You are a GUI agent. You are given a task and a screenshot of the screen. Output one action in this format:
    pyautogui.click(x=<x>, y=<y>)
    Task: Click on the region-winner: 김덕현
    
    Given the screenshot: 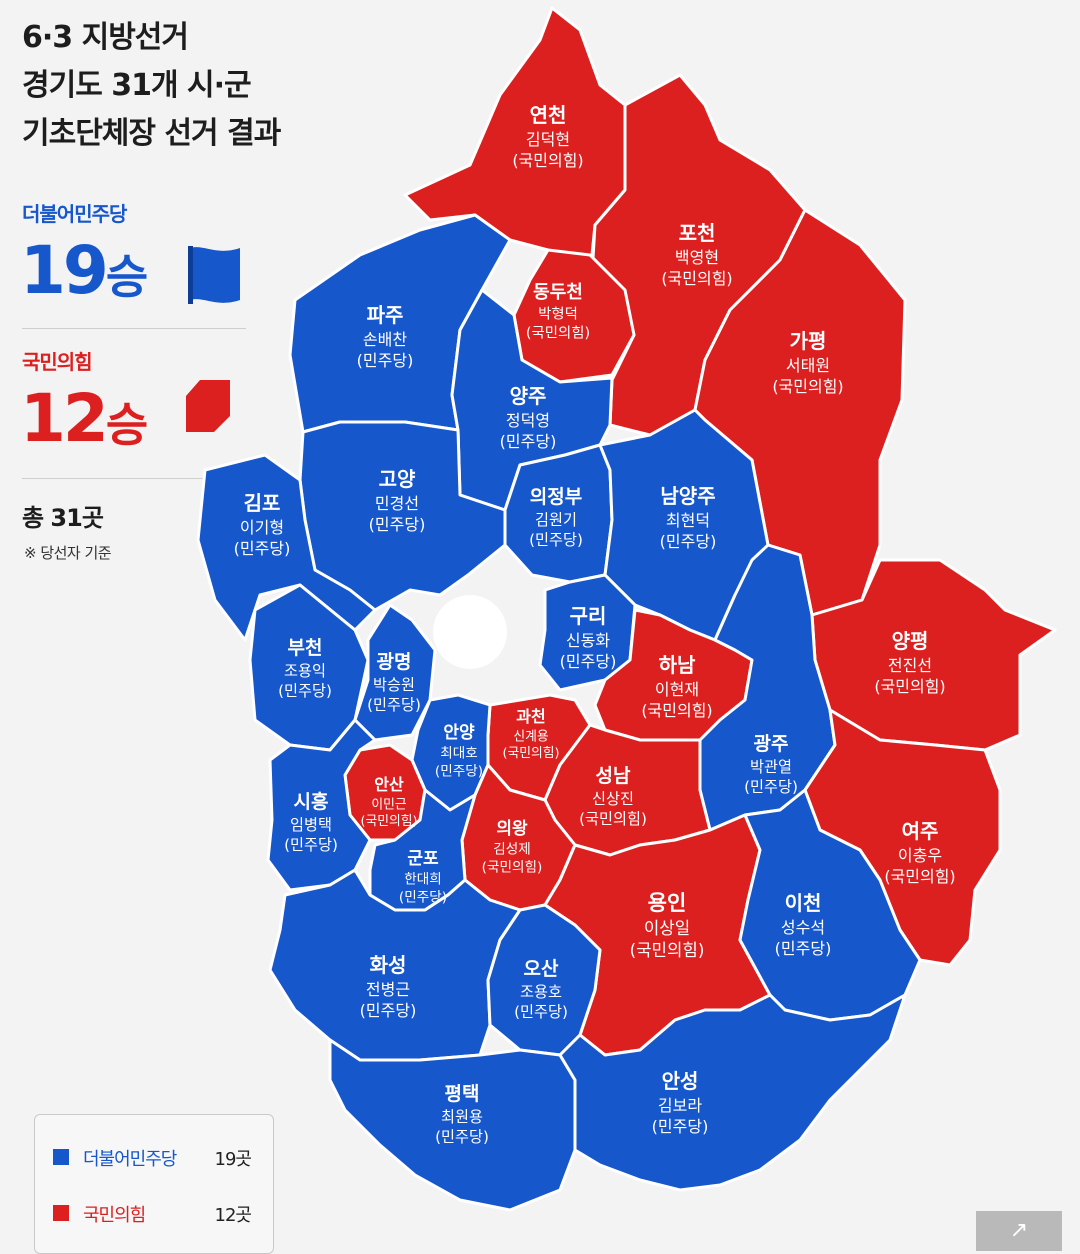 What is the action you would take?
    pyautogui.click(x=548, y=139)
    